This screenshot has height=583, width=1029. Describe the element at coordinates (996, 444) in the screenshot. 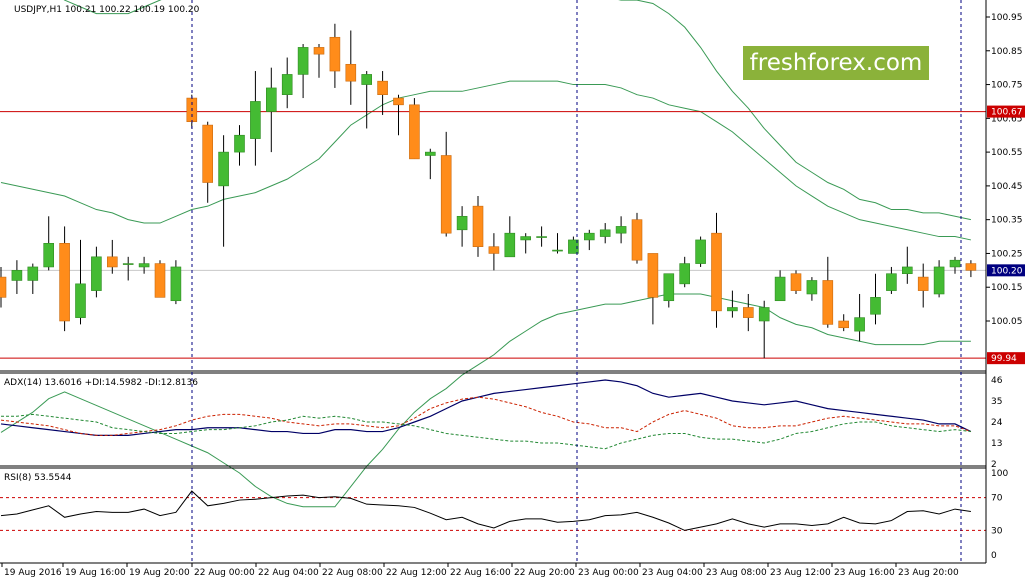

I see `adx-tick-label: 13` at that location.